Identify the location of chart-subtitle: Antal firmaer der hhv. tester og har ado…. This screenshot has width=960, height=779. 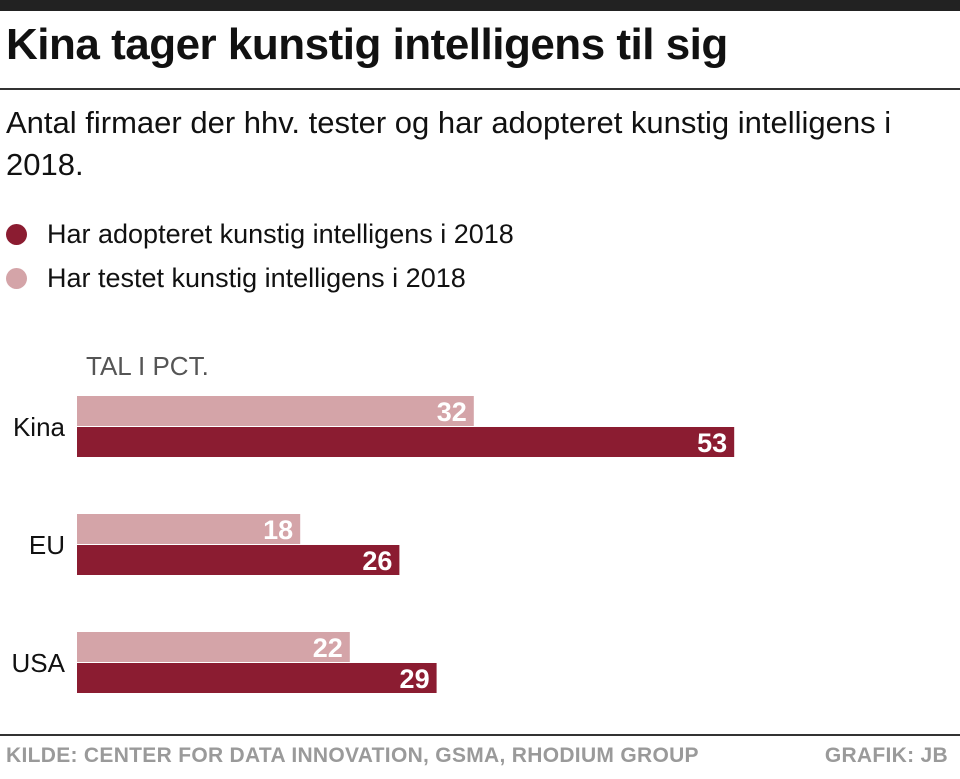
(449, 143).